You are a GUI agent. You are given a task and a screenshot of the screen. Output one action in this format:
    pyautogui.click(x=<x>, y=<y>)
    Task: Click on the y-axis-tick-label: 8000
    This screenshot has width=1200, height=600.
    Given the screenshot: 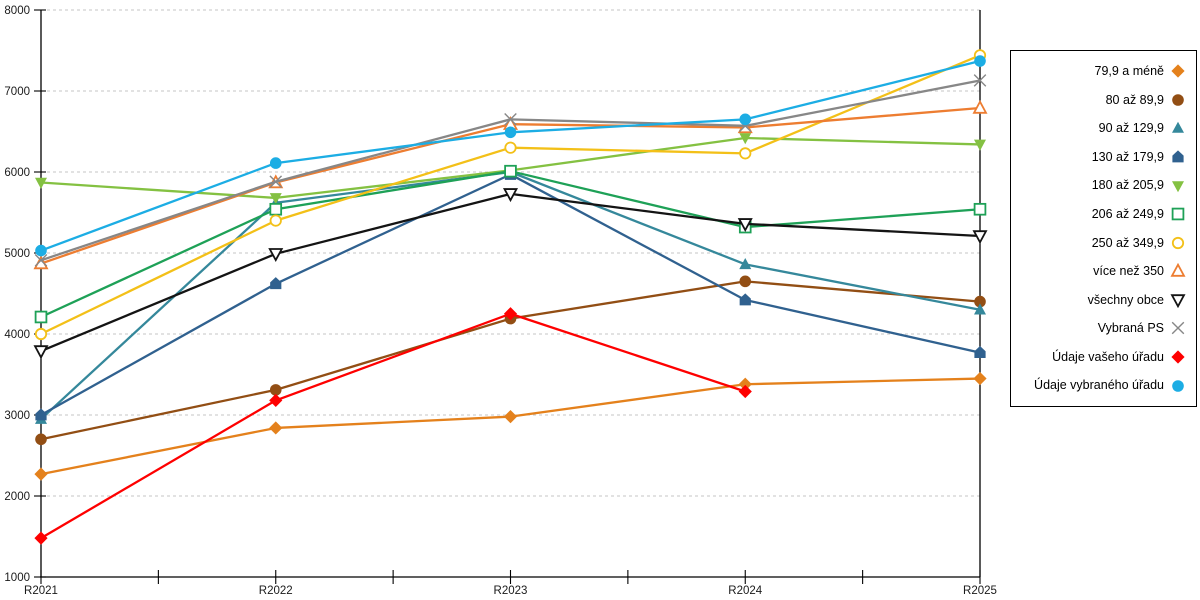 What is the action you would take?
    pyautogui.click(x=17, y=11)
    